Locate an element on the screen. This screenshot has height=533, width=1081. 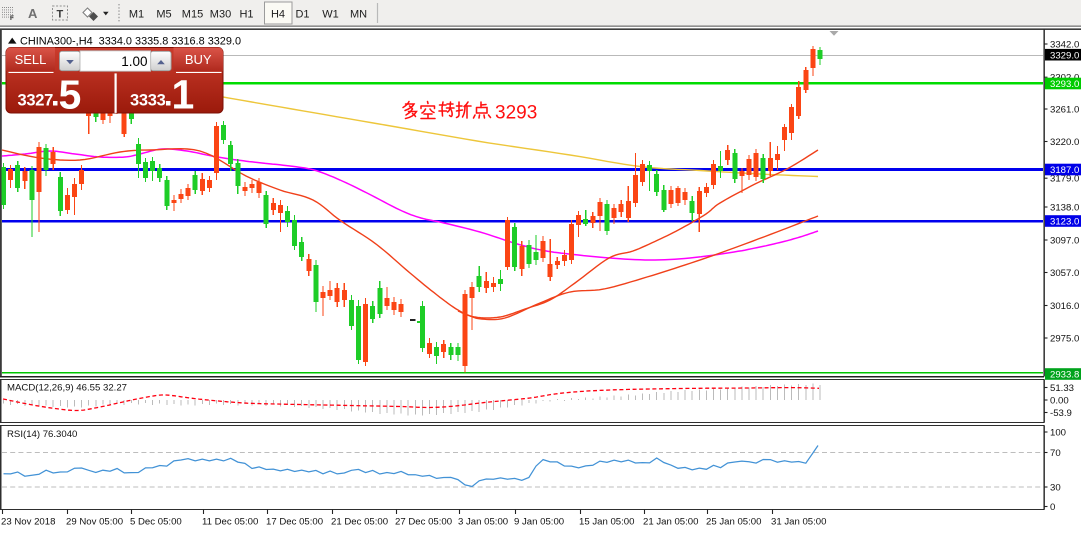
svg-text: 5 is located at coordinates (70, 95).